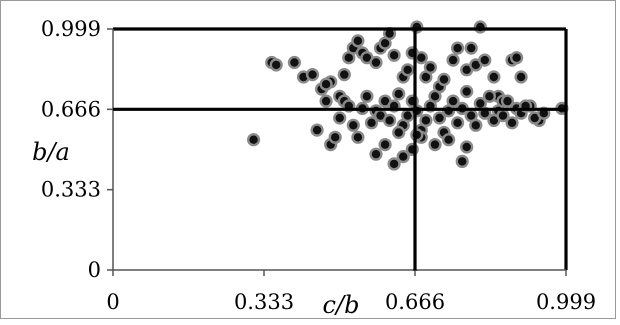 The image size is (620, 325). Describe the element at coordinates (112, 302) in the screenshot. I see `x-tick-label: 0` at that location.